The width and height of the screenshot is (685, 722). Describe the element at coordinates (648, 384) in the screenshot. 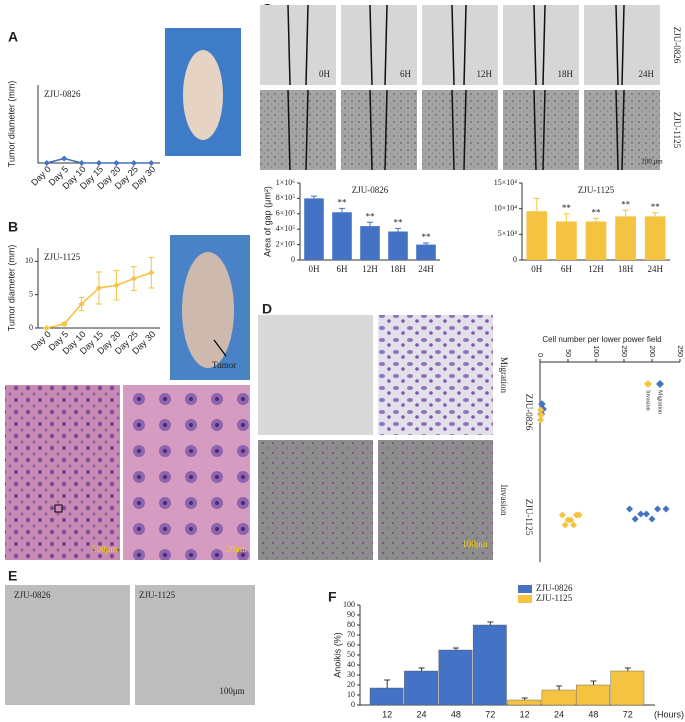

I see `legend-marker` at that location.